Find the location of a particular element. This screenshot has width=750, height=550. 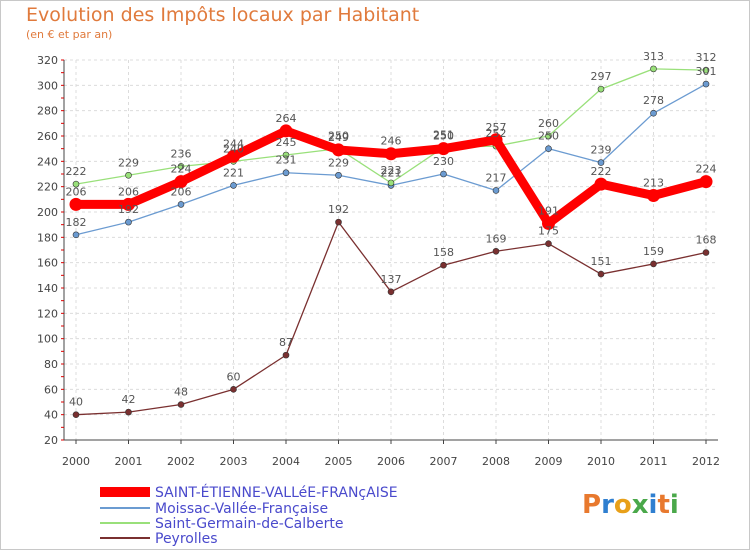

data-label: 221 is located at coordinates (233, 172).